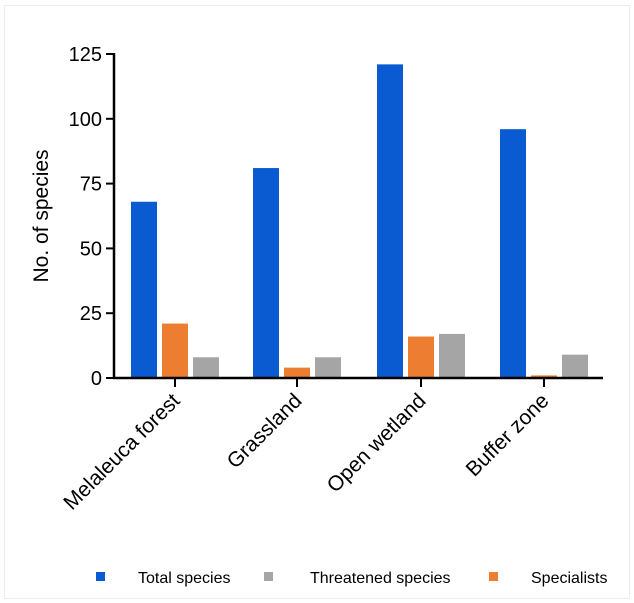 The height and width of the screenshot is (603, 634). Describe the element at coordinates (569, 578) in the screenshot. I see `legend-label-specialists: Specialists` at that location.